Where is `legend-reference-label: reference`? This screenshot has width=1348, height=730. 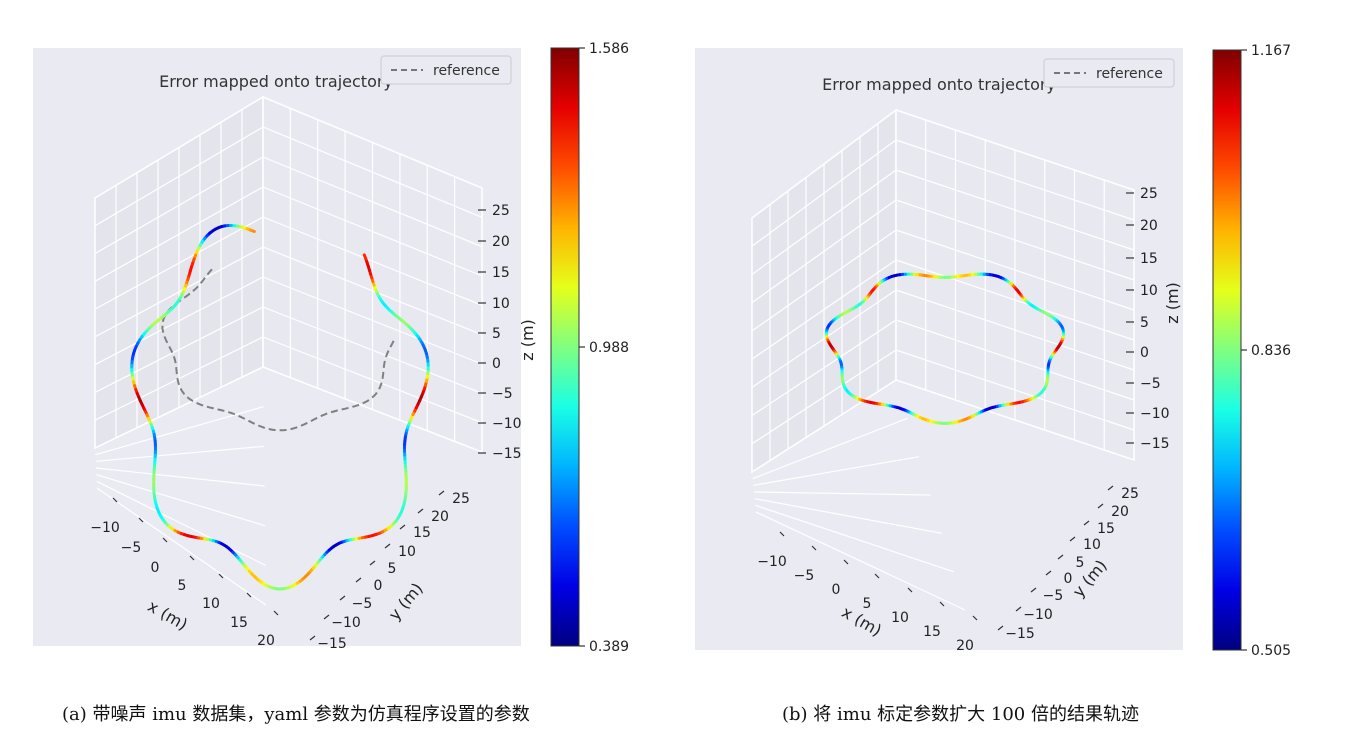 legend-reference-label: reference is located at coordinates (466, 71).